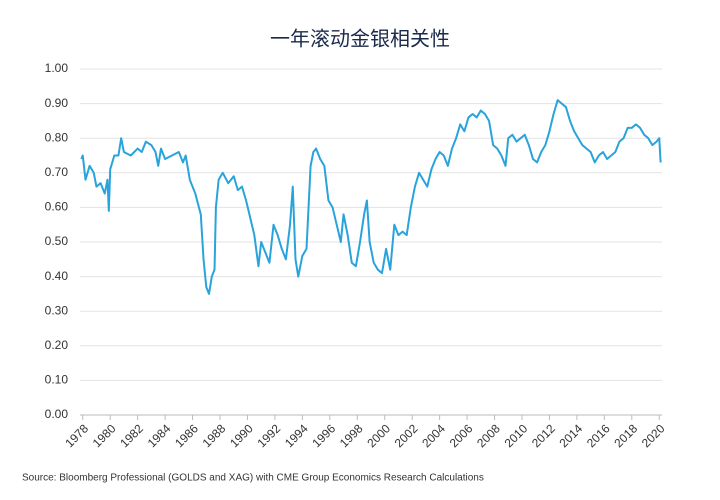  What do you see at coordinates (76, 435) in the screenshot?
I see `x-tick-label: 1978` at bounding box center [76, 435].